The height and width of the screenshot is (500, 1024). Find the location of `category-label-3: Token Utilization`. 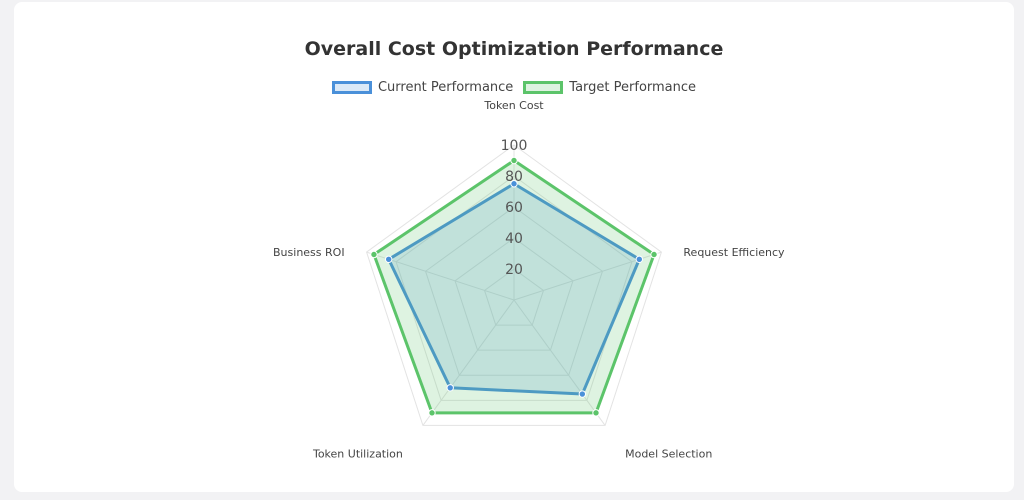

category-label-3: Token Utilization is located at coordinates (357, 453).